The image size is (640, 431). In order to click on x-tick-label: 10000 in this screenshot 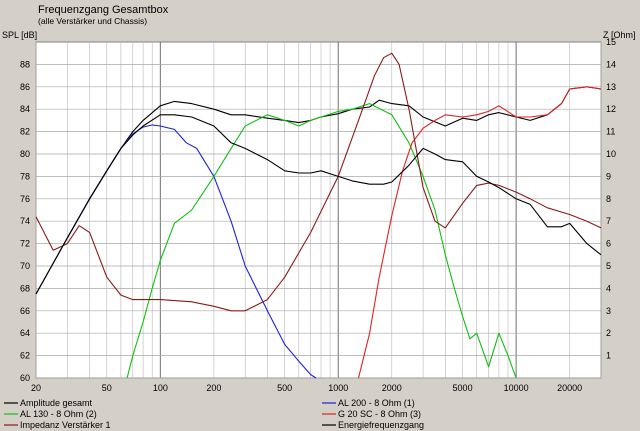, I will do `click(516, 388)`.